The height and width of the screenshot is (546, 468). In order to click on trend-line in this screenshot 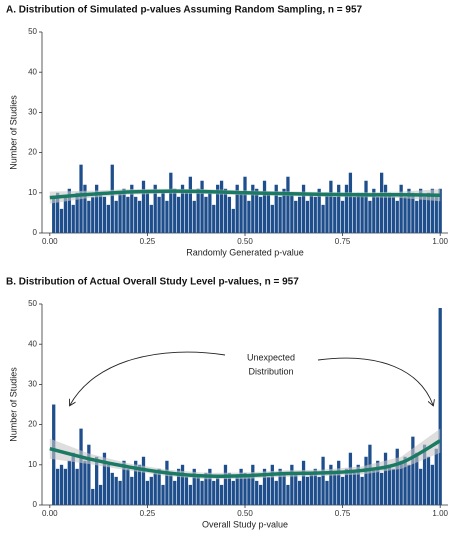, I will do `click(245, 194)`.